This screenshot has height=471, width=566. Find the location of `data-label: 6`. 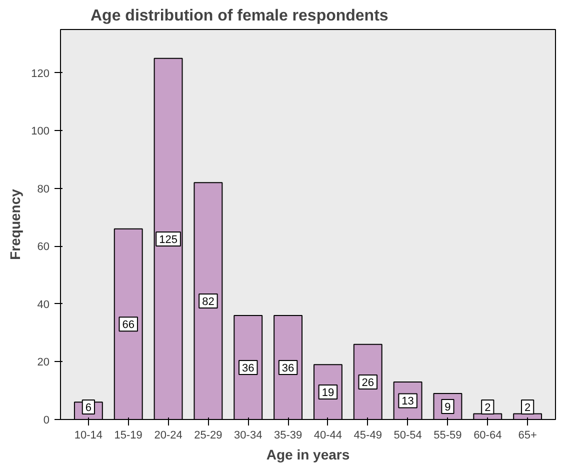

data-label: 6 is located at coordinates (88, 408).